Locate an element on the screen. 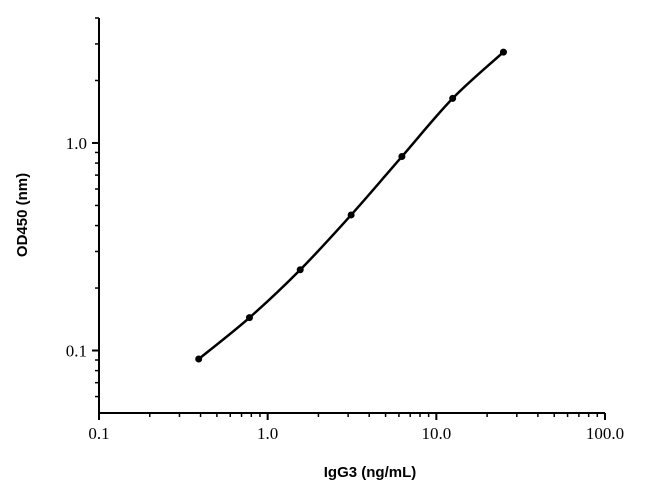 The image size is (650, 502). y-tick-label: 0.1 is located at coordinates (76, 351).